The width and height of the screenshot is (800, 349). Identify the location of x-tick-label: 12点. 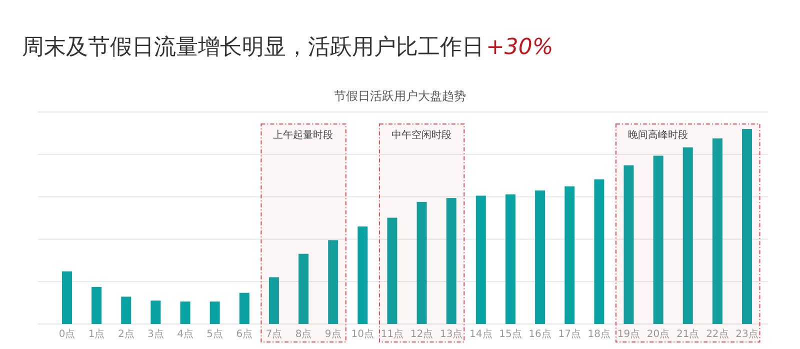
(422, 334).